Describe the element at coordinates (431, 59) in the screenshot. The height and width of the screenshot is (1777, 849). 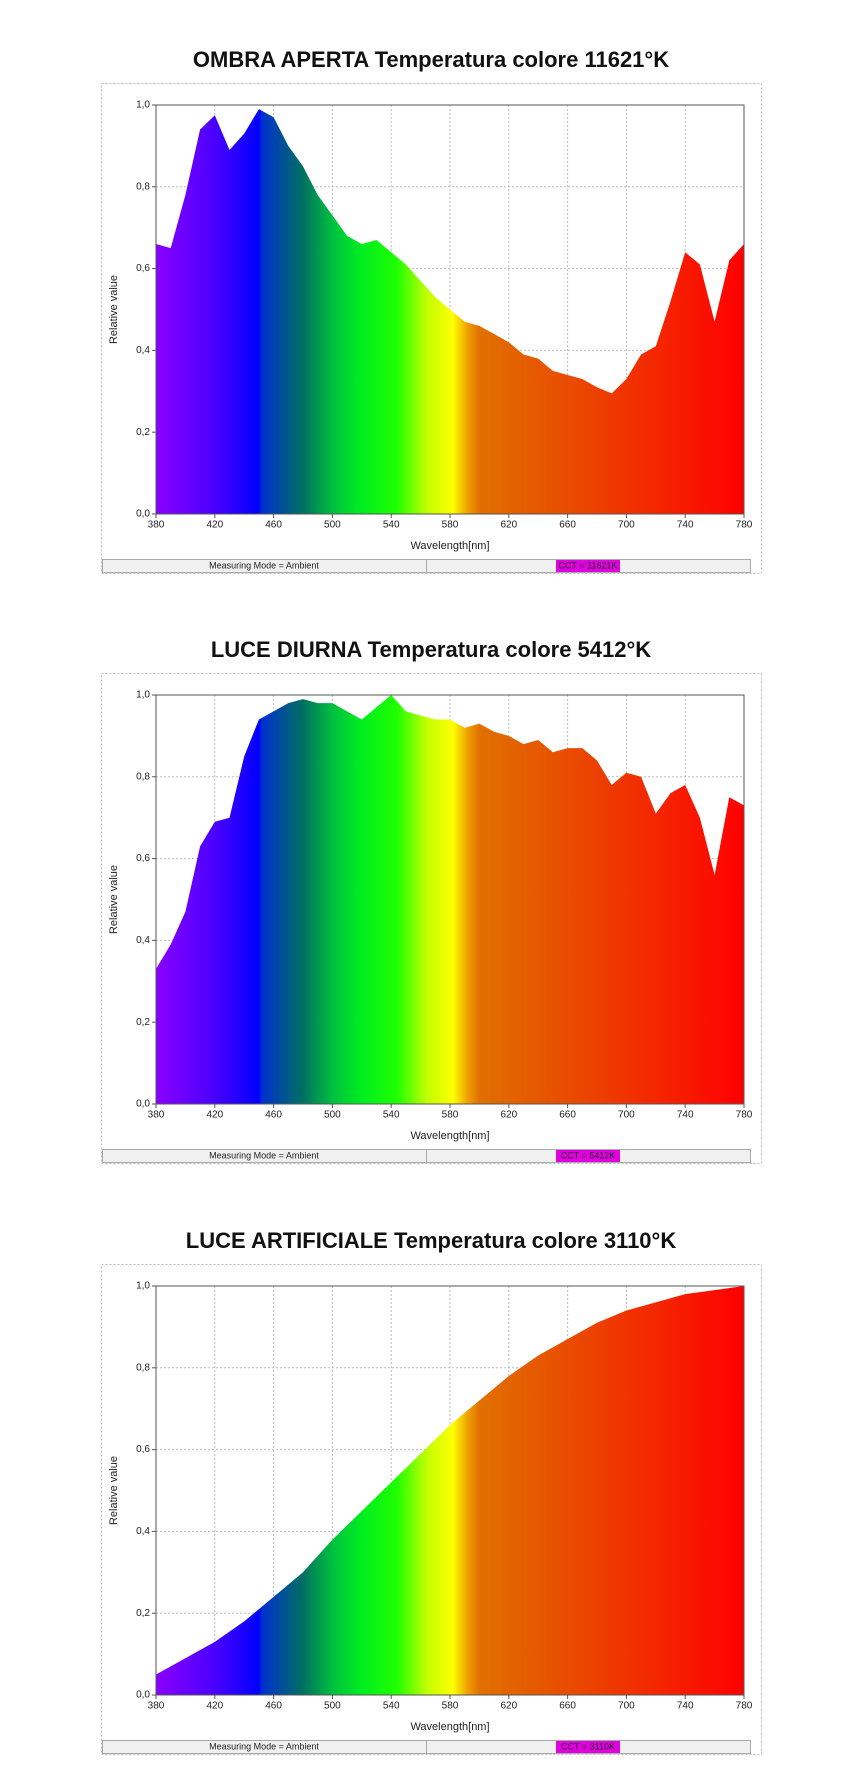
I see `chart-title: OMBRA APERTA Temperatura colore 11621°K` at that location.